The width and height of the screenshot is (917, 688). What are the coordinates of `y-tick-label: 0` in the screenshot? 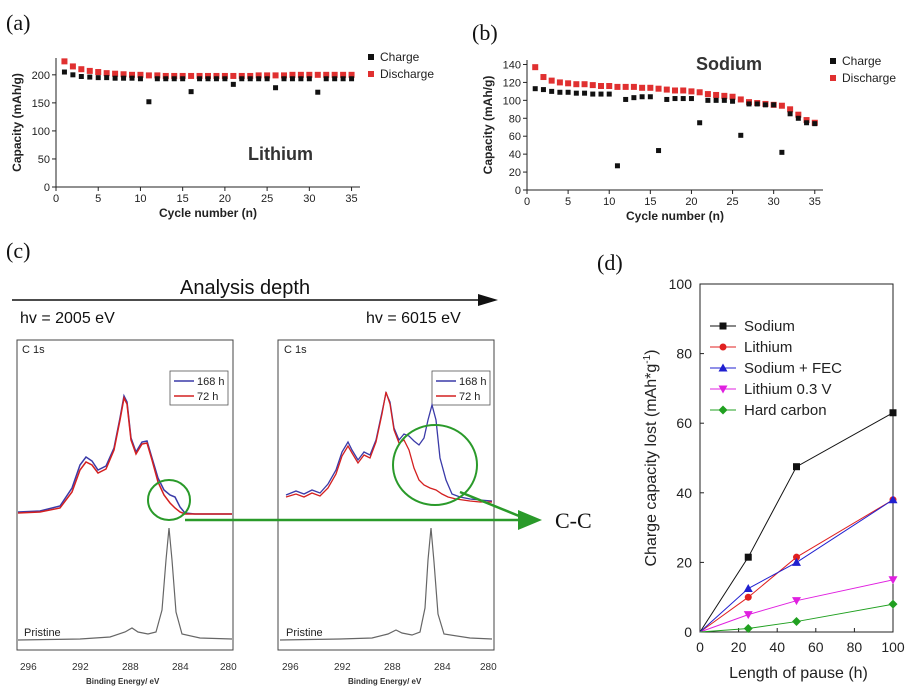 It's located at (688, 632).